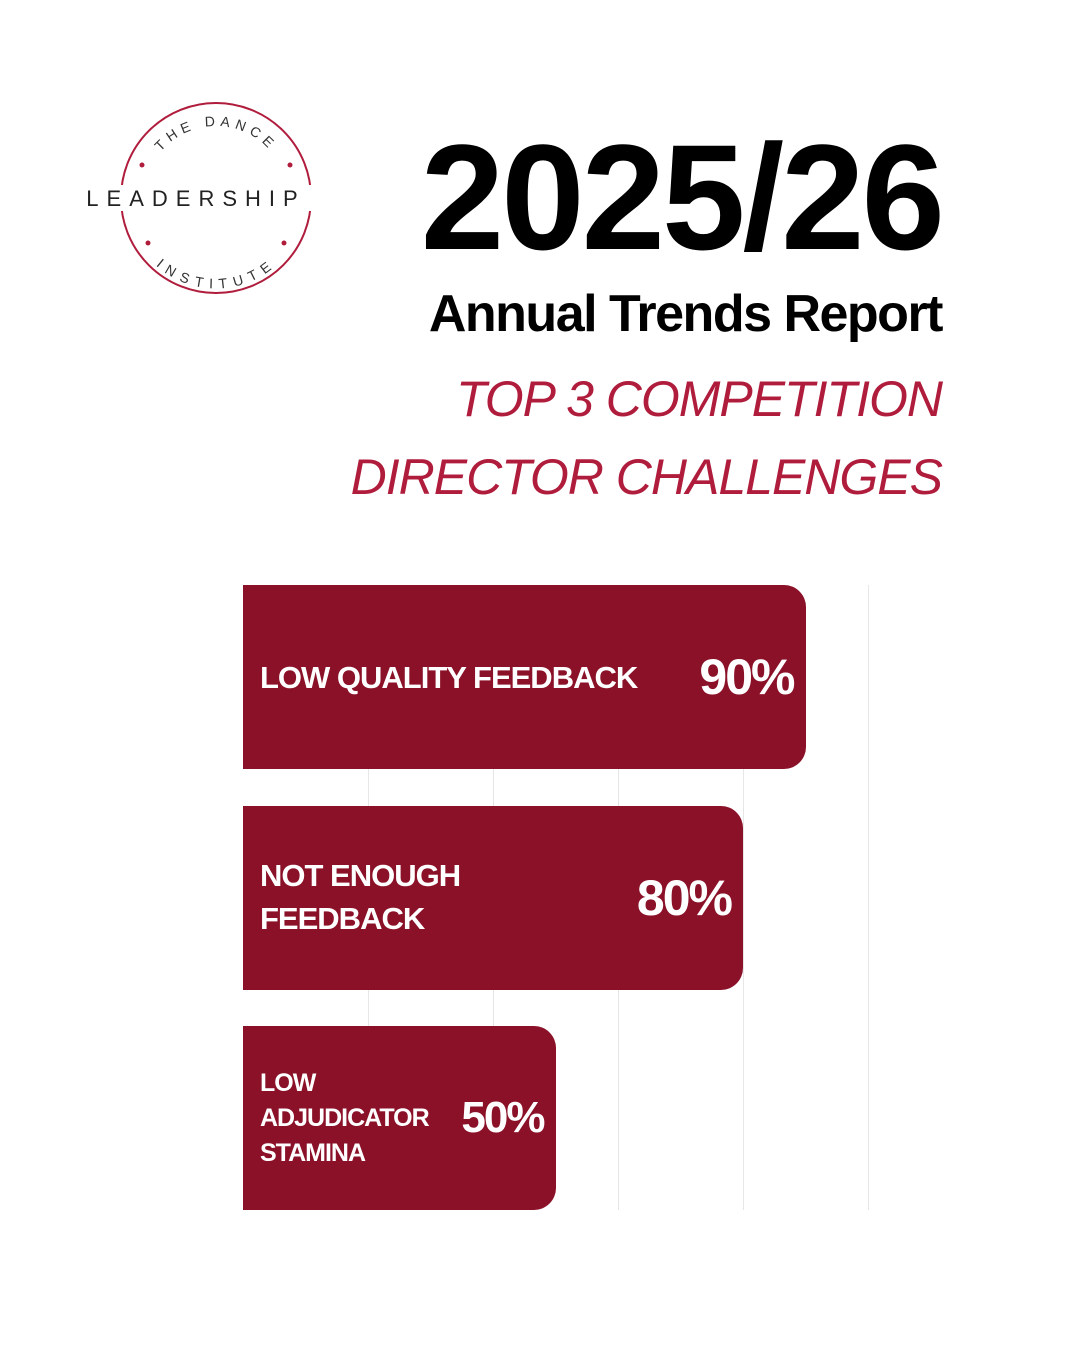  Describe the element at coordinates (682, 197) in the screenshot. I see `chart-title: 2025/26` at that location.